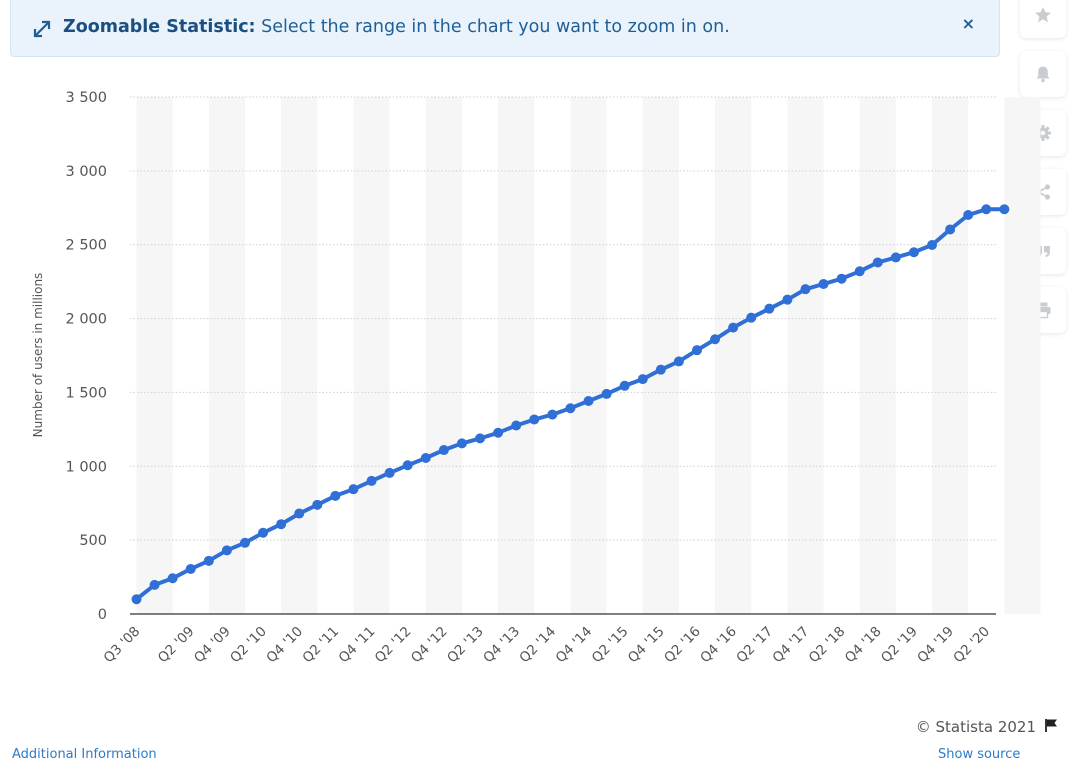  I want to click on x-tick-label: Q2 '18, so click(827, 645).